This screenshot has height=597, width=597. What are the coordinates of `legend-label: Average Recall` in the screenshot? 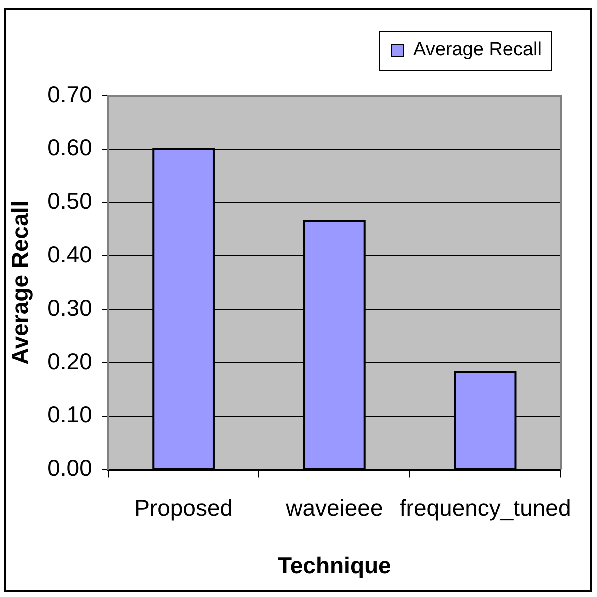 It's located at (478, 50).